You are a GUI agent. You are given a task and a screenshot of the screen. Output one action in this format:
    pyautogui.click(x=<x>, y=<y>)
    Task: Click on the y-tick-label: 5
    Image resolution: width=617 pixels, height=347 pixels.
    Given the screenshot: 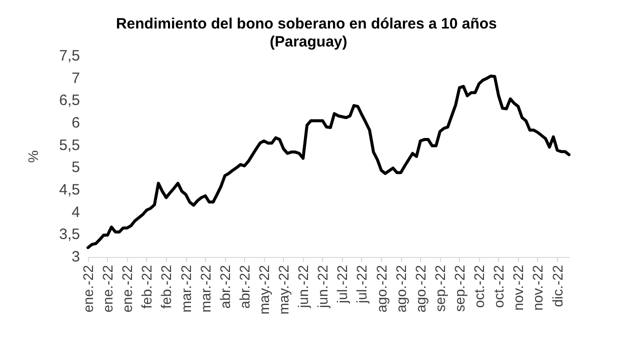 What is the action you would take?
    pyautogui.click(x=76, y=167)
    